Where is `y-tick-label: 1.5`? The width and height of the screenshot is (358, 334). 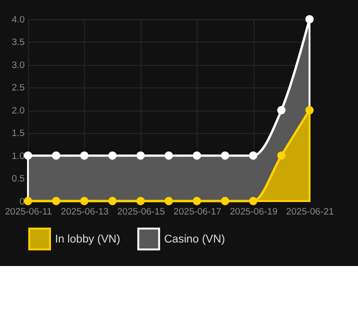 y-tick-label: 1.5 is located at coordinates (18, 133).